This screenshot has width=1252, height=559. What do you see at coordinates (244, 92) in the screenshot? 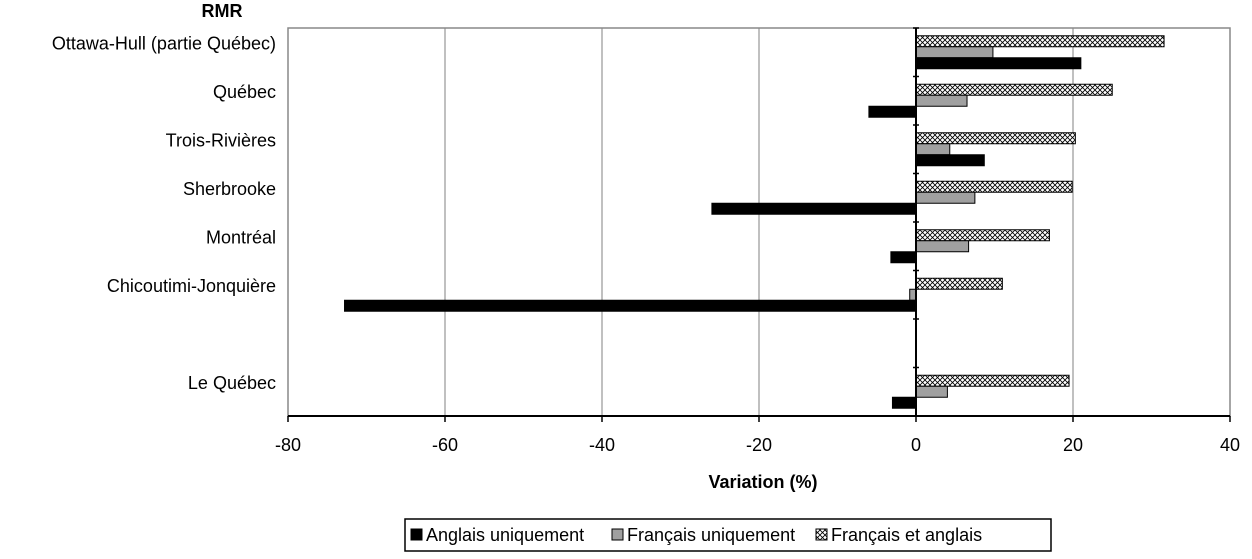
I see `category-label: Québec` at bounding box center [244, 92].